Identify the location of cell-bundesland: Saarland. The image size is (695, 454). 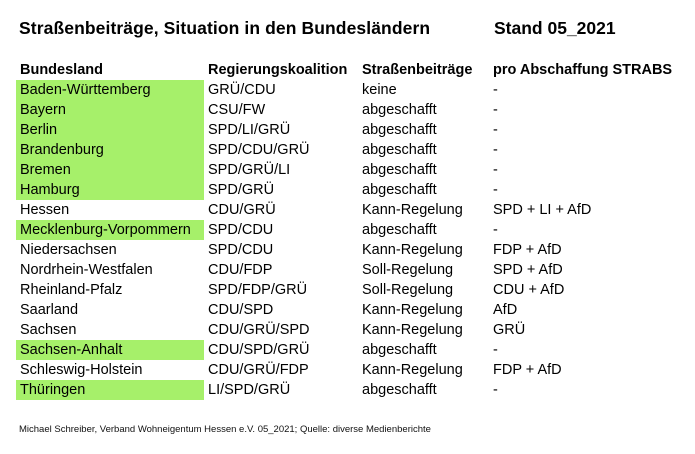
(49, 310).